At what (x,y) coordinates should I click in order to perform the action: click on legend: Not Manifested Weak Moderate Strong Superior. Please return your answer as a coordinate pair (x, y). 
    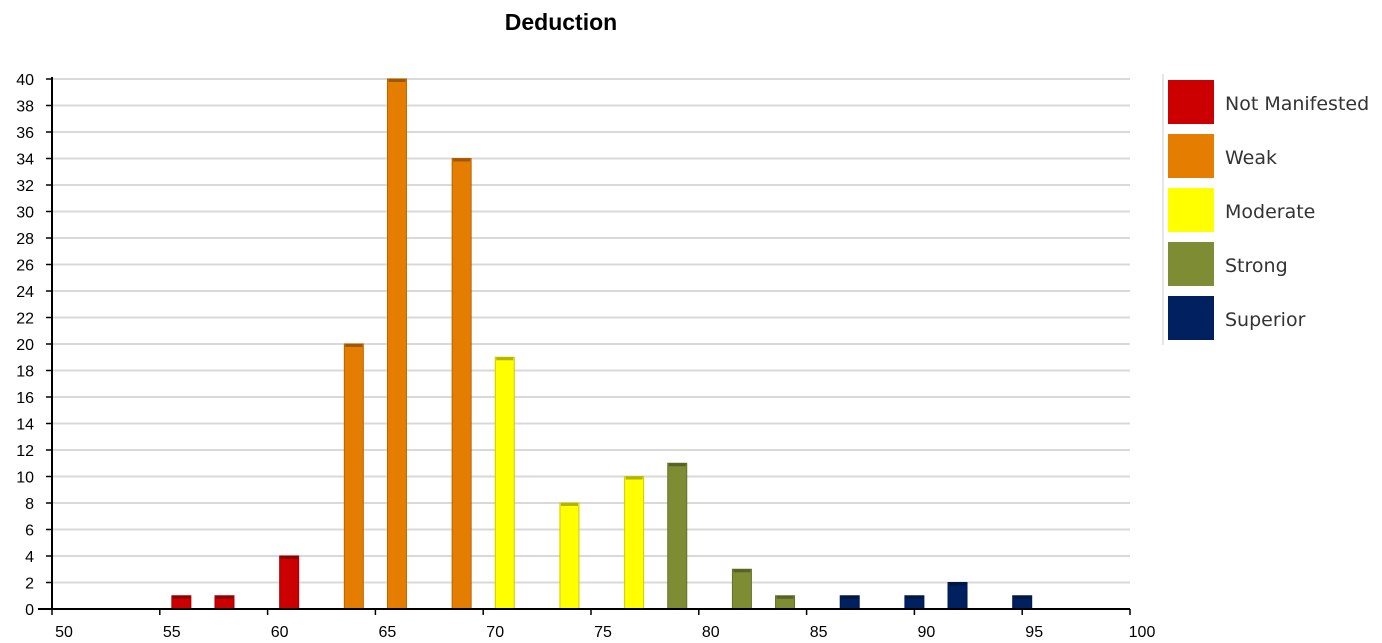
    Looking at the image, I should click on (1265, 209).